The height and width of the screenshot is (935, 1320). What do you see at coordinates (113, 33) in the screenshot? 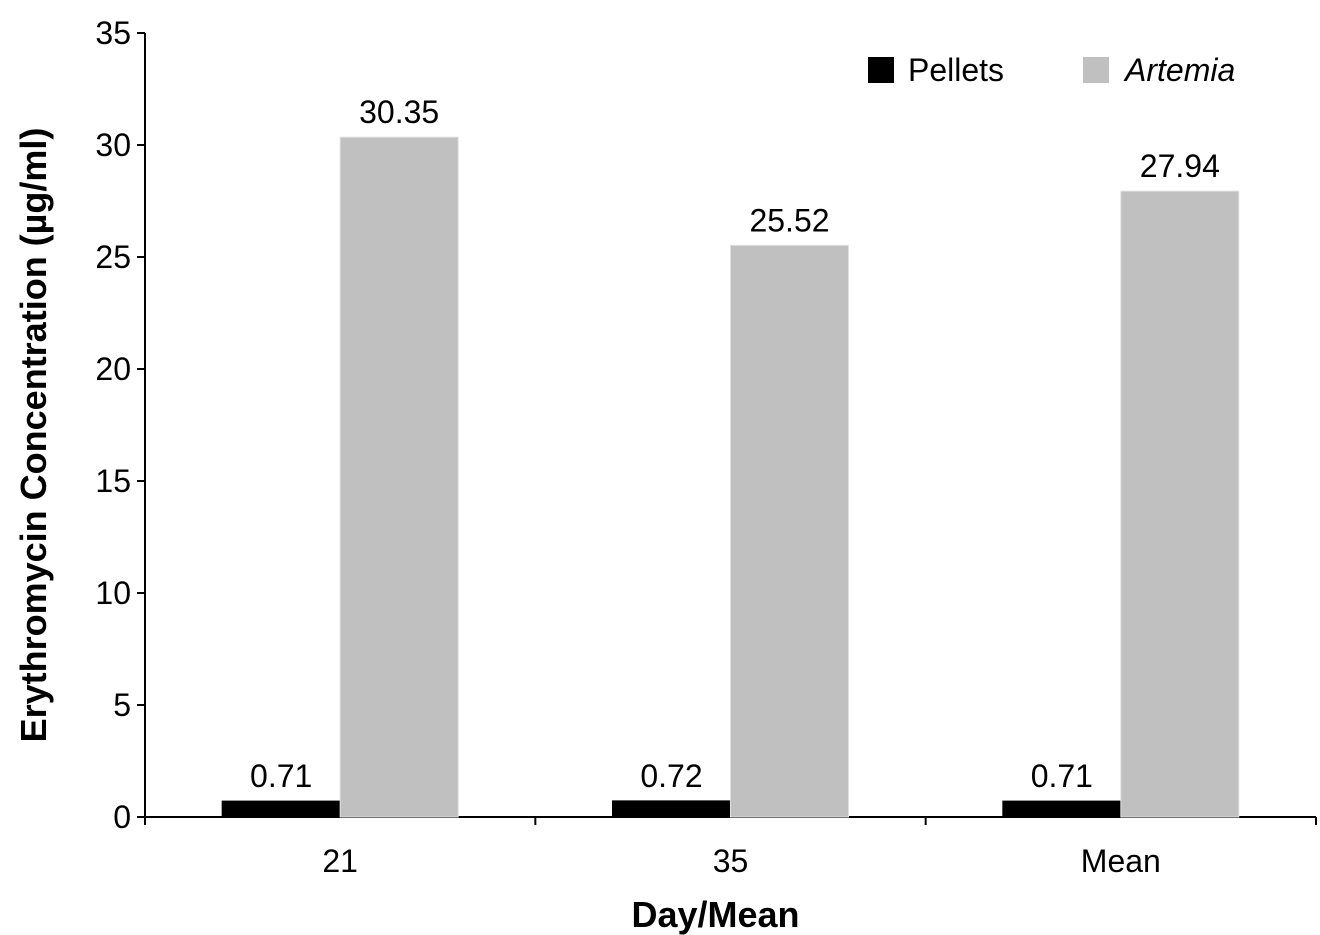
I see `y-tick-label: 35` at bounding box center [113, 33].